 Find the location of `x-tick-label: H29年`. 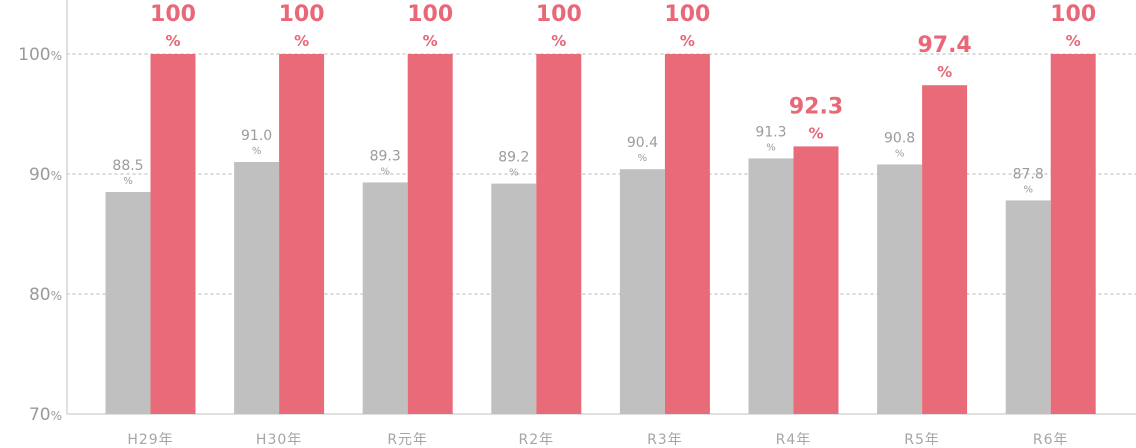

x-tick-label: H29年 is located at coordinates (150, 440).